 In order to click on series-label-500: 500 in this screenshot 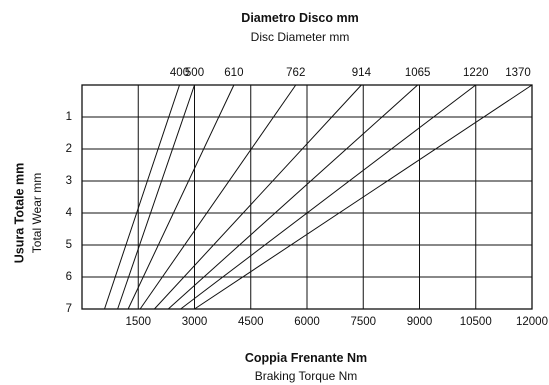, I will do `click(194, 73)`.